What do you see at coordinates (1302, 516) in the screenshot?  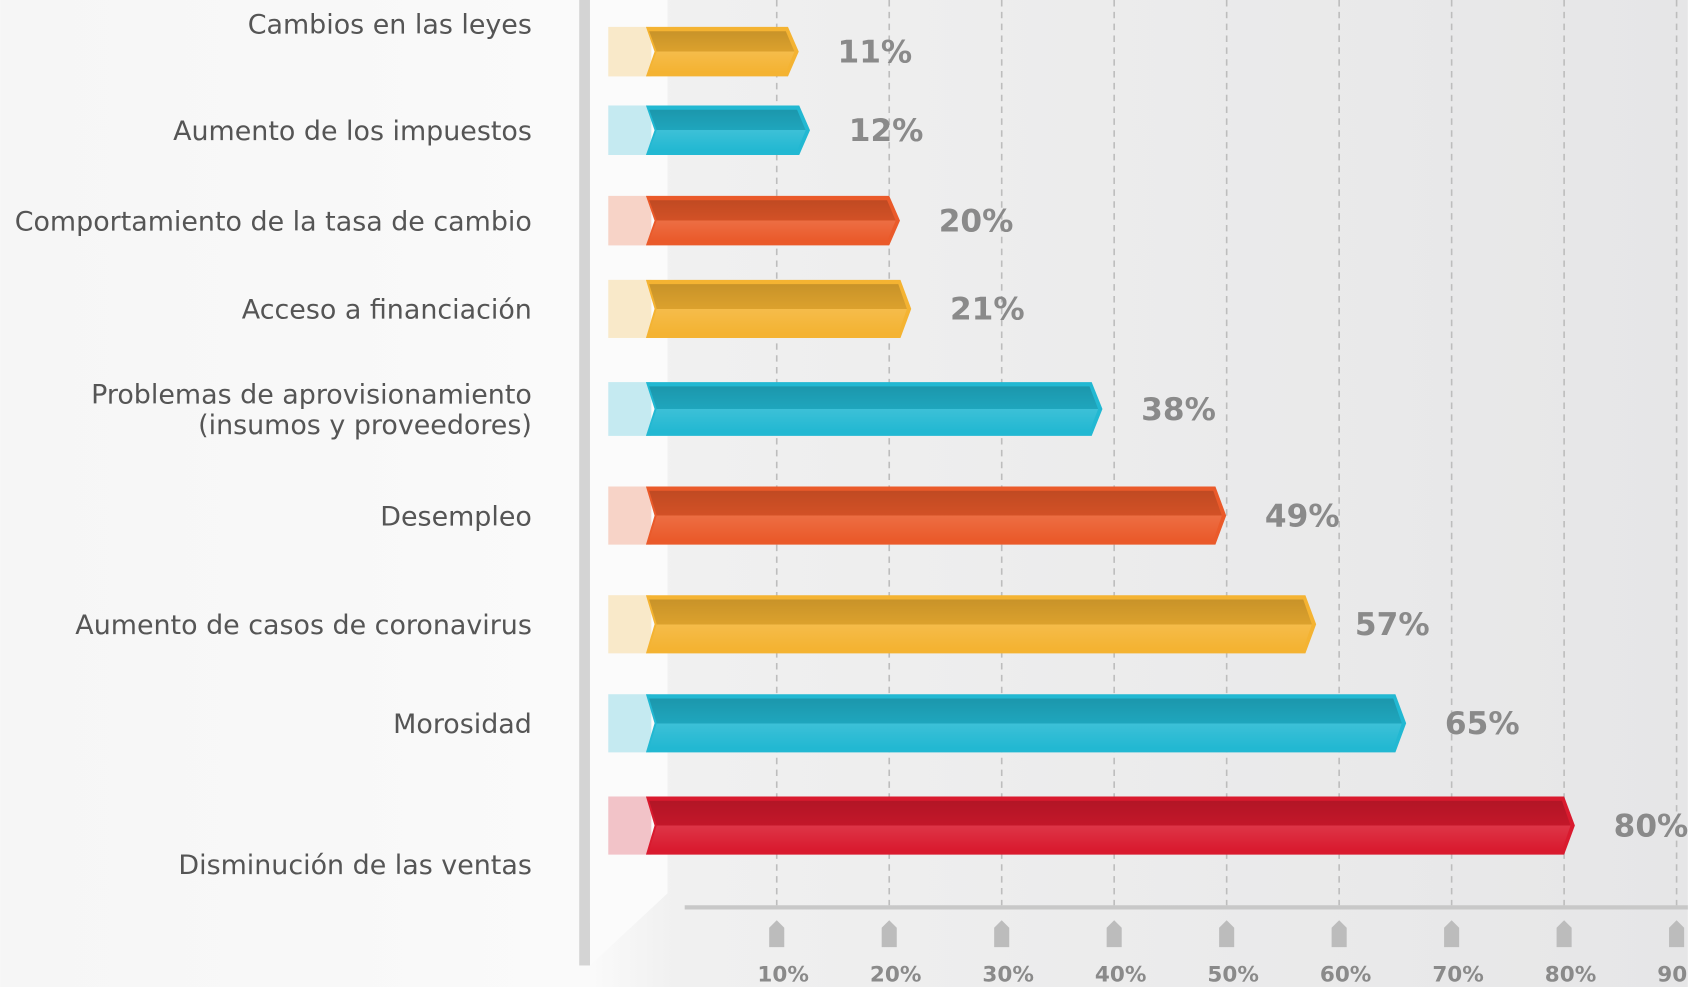 I see `value-label: 49%` at bounding box center [1302, 516].